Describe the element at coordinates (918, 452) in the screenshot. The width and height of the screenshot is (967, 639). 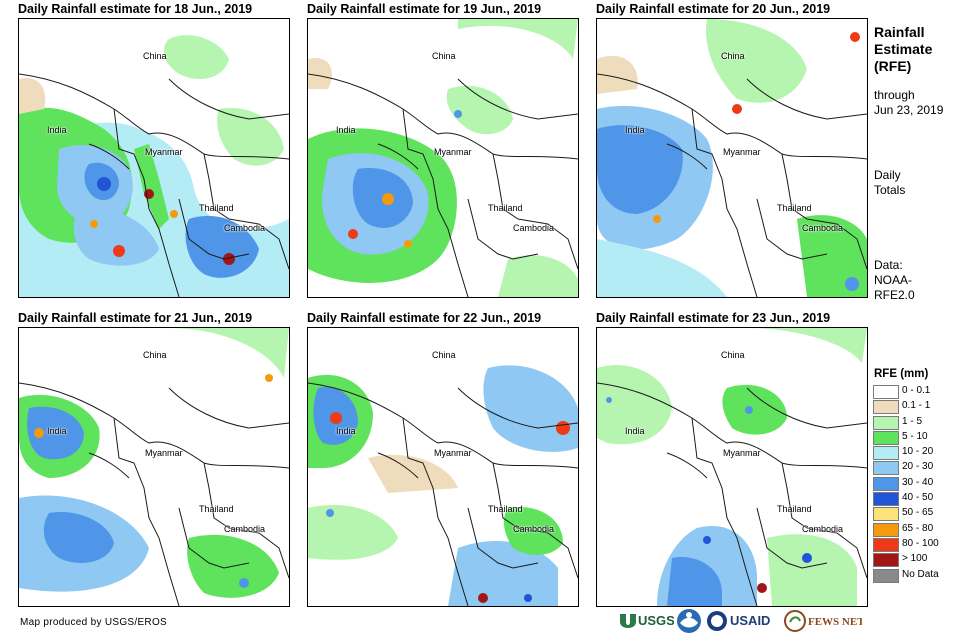
I see `legend-label: 10 - 20` at that location.